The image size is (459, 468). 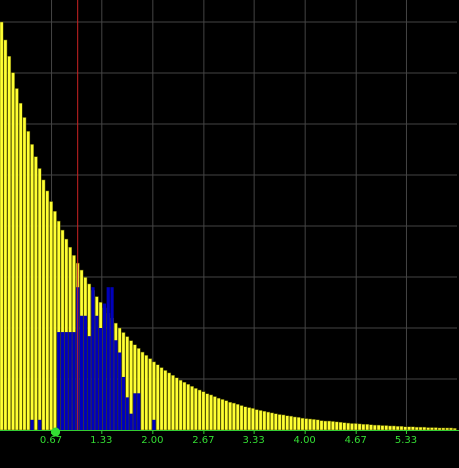 I want to click on x-tick-labels: 0.67 1.33 2.00 2.67 3.33 4.00 4.67 5.33, so click(x=228, y=440).